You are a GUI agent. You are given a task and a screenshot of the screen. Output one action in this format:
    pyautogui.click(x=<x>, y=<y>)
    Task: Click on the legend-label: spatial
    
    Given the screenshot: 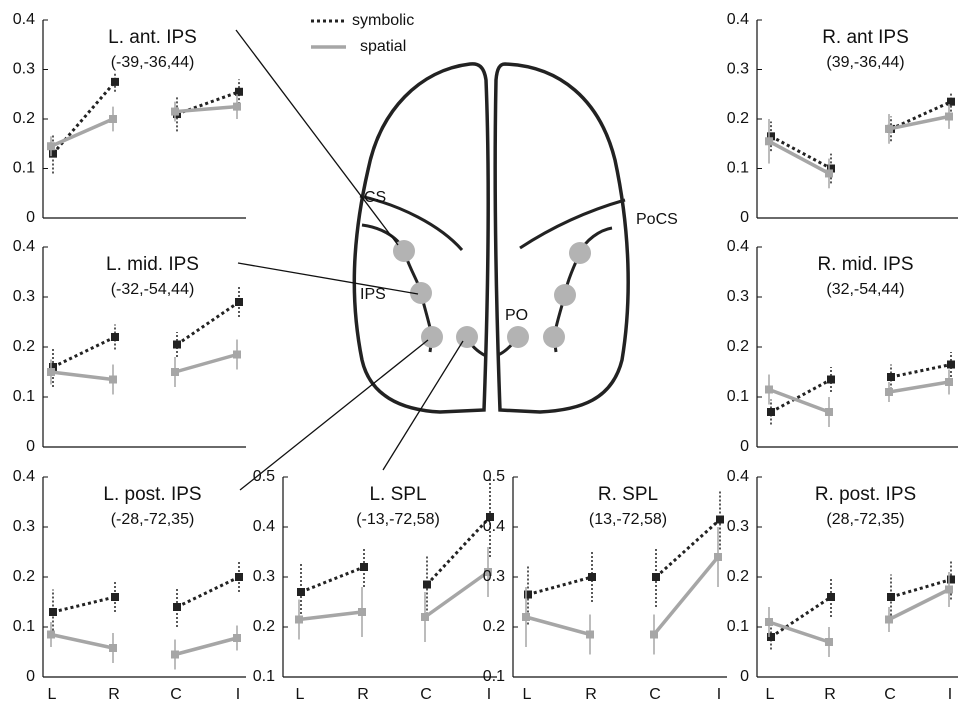 What is the action you would take?
    pyautogui.click(x=383, y=46)
    